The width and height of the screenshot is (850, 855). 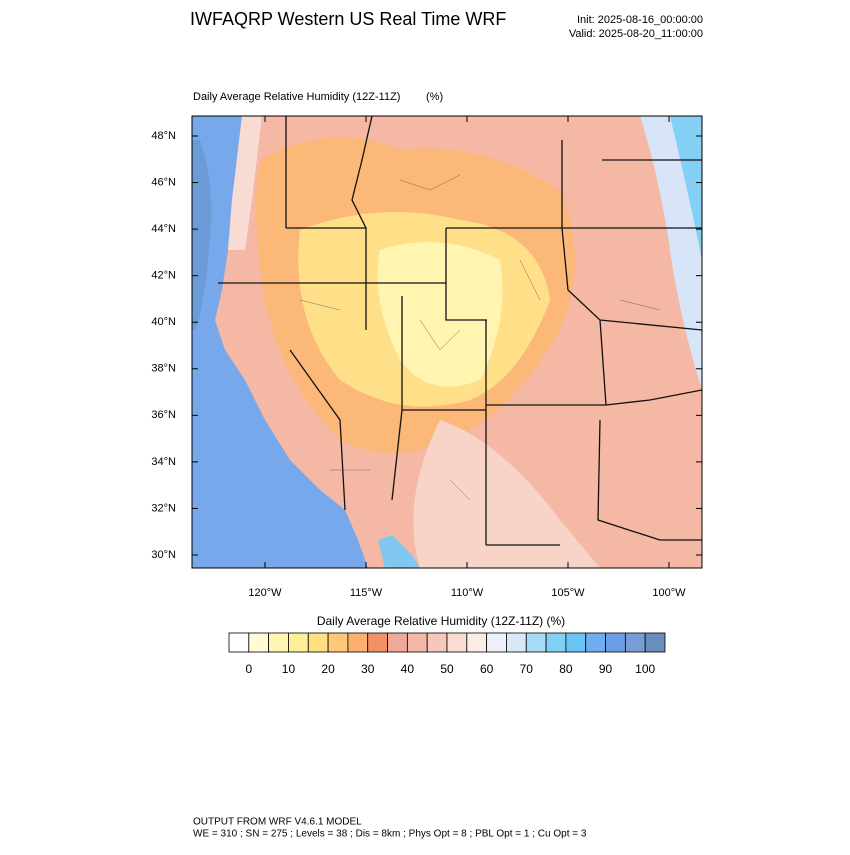 I want to click on lon-label: 110°W, so click(x=467, y=593).